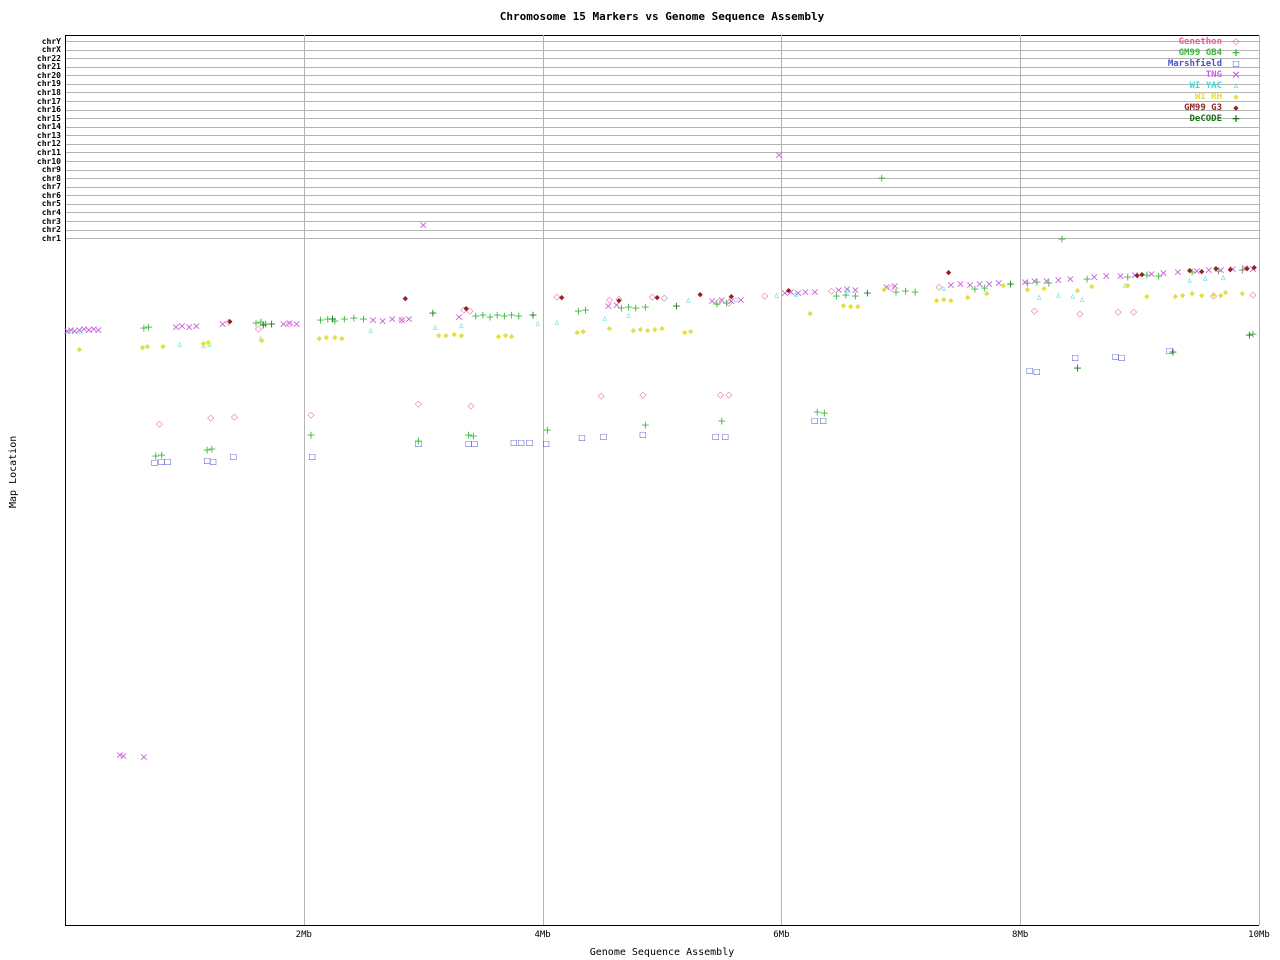 The width and height of the screenshot is (1280, 960). Describe the element at coordinates (1205, 85) in the screenshot. I see `legend-item: WI YAC ▵` at that location.